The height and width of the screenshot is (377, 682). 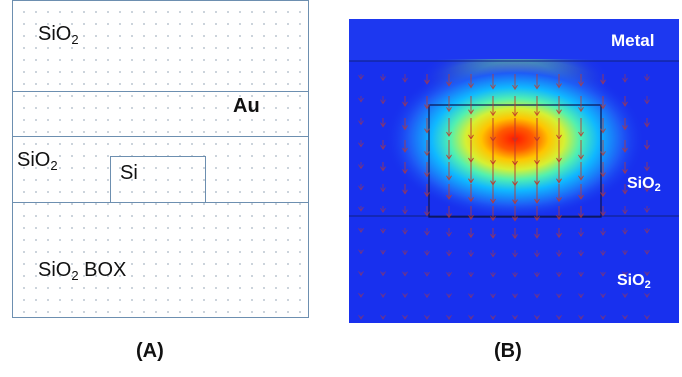 What do you see at coordinates (158, 179) in the screenshot?
I see `si-core-rect` at bounding box center [158, 179].